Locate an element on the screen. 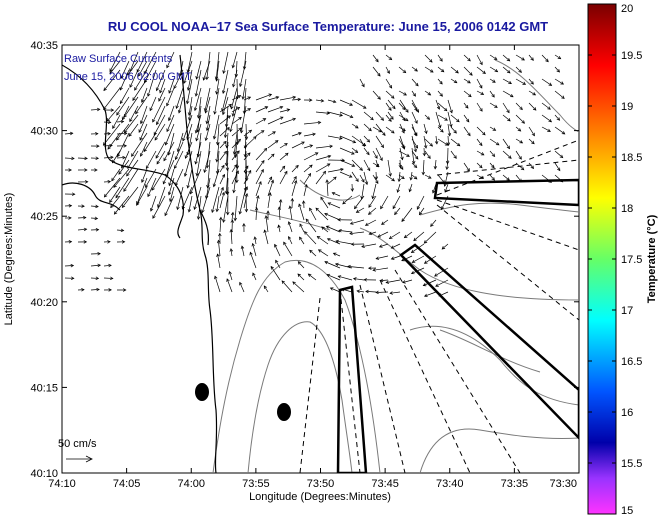 The image size is (661, 518). colorbar-tick-label: 20 is located at coordinates (627, 9).